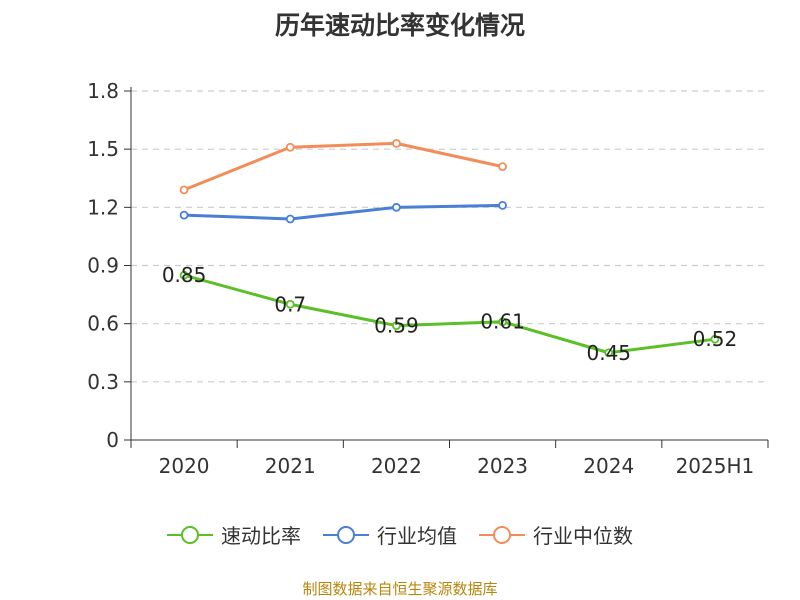 This screenshot has height=600, width=800. Describe the element at coordinates (103, 382) in the screenshot. I see `y-tick-label: 0.3` at that location.